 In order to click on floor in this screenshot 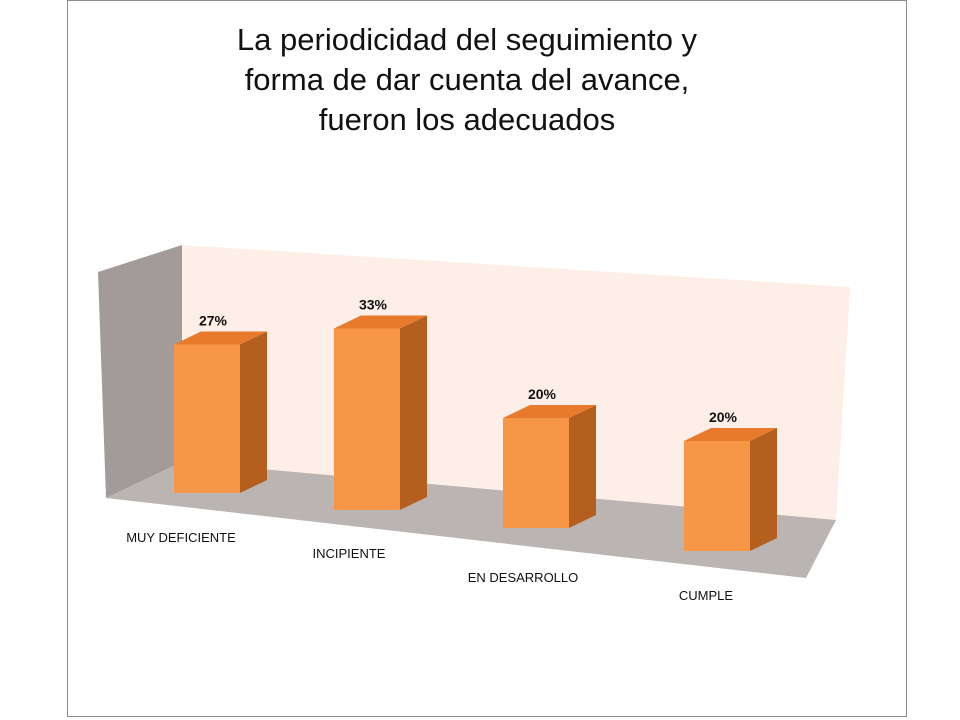, I will do `click(471, 520)`.